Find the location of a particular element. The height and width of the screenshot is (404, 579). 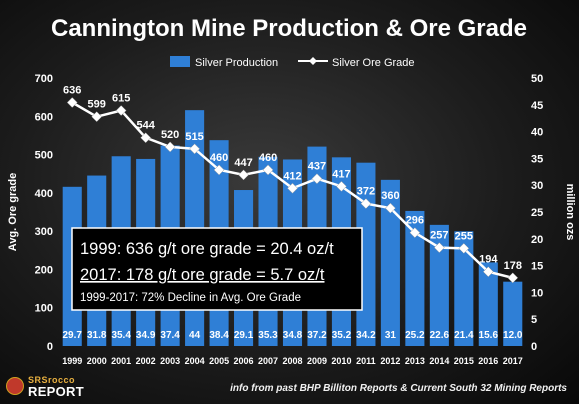

bar-label-2005: 38.4 is located at coordinates (219, 335).